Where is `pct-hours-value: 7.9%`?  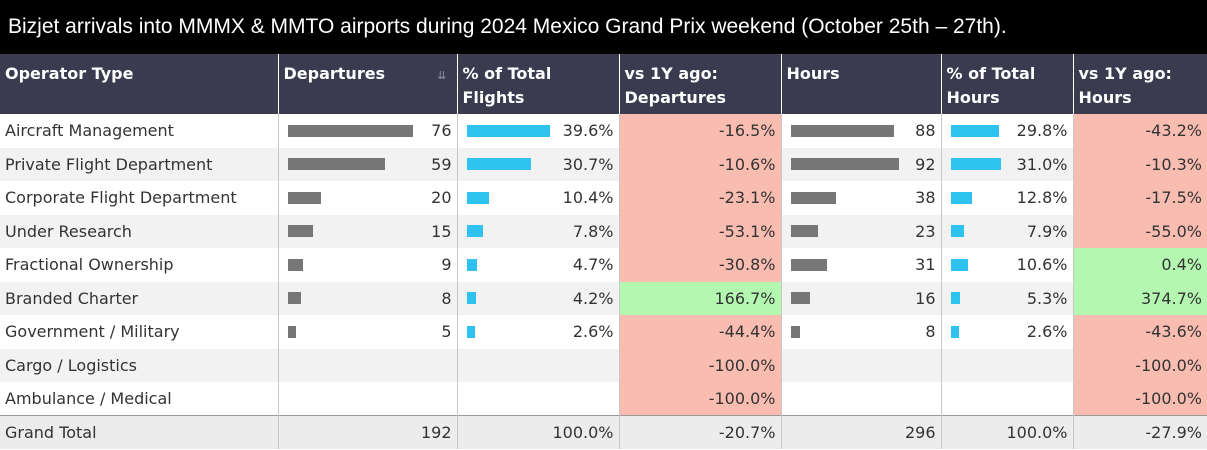 pct-hours-value: 7.9% is located at coordinates (1047, 231).